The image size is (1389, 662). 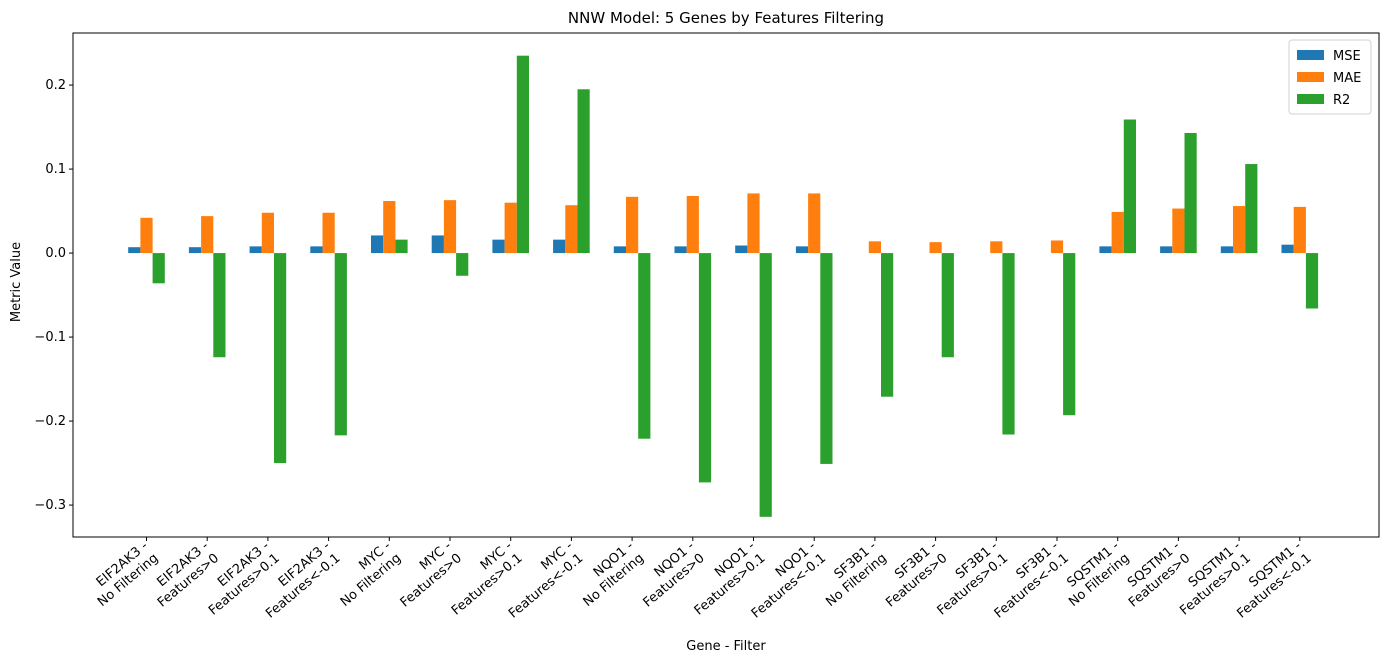 I want to click on legend-swatch-mae, so click(x=1310, y=77).